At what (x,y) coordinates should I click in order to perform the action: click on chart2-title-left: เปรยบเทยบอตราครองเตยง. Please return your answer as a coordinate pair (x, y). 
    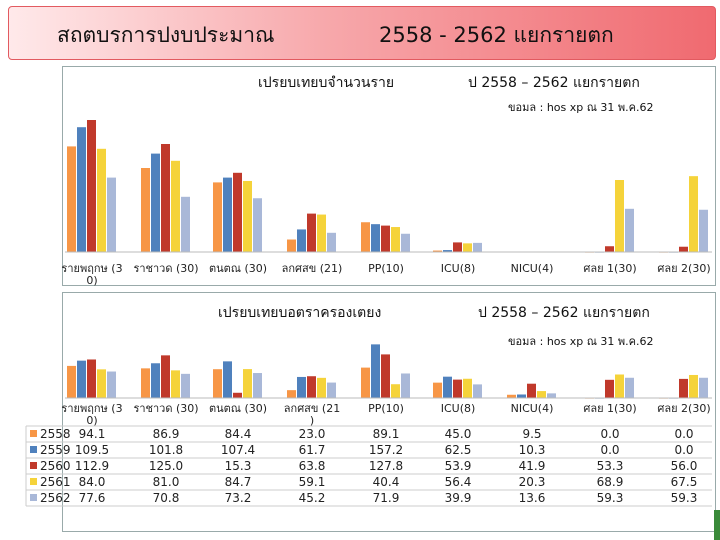
    Looking at the image, I should click on (300, 313).